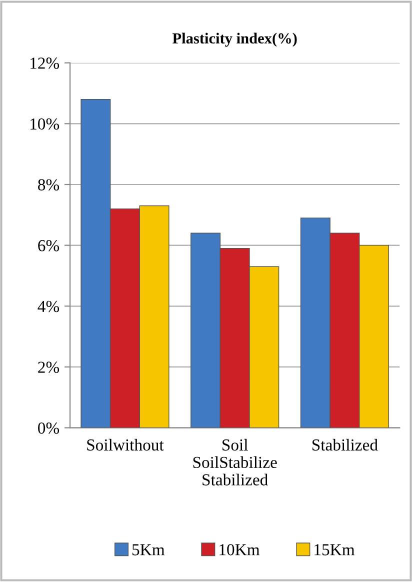  Describe the element at coordinates (234, 39) in the screenshot. I see `chart-title: Plasticity index(%)` at that location.